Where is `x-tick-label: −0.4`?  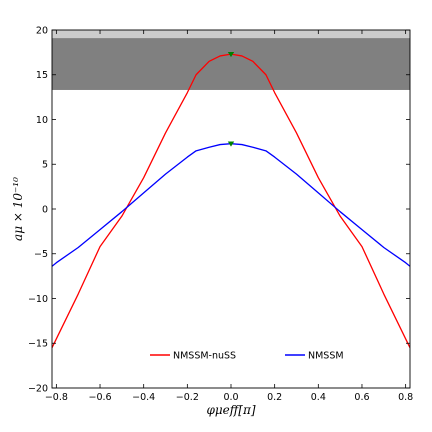
x-tick-label: −0.4 is located at coordinates (143, 397).